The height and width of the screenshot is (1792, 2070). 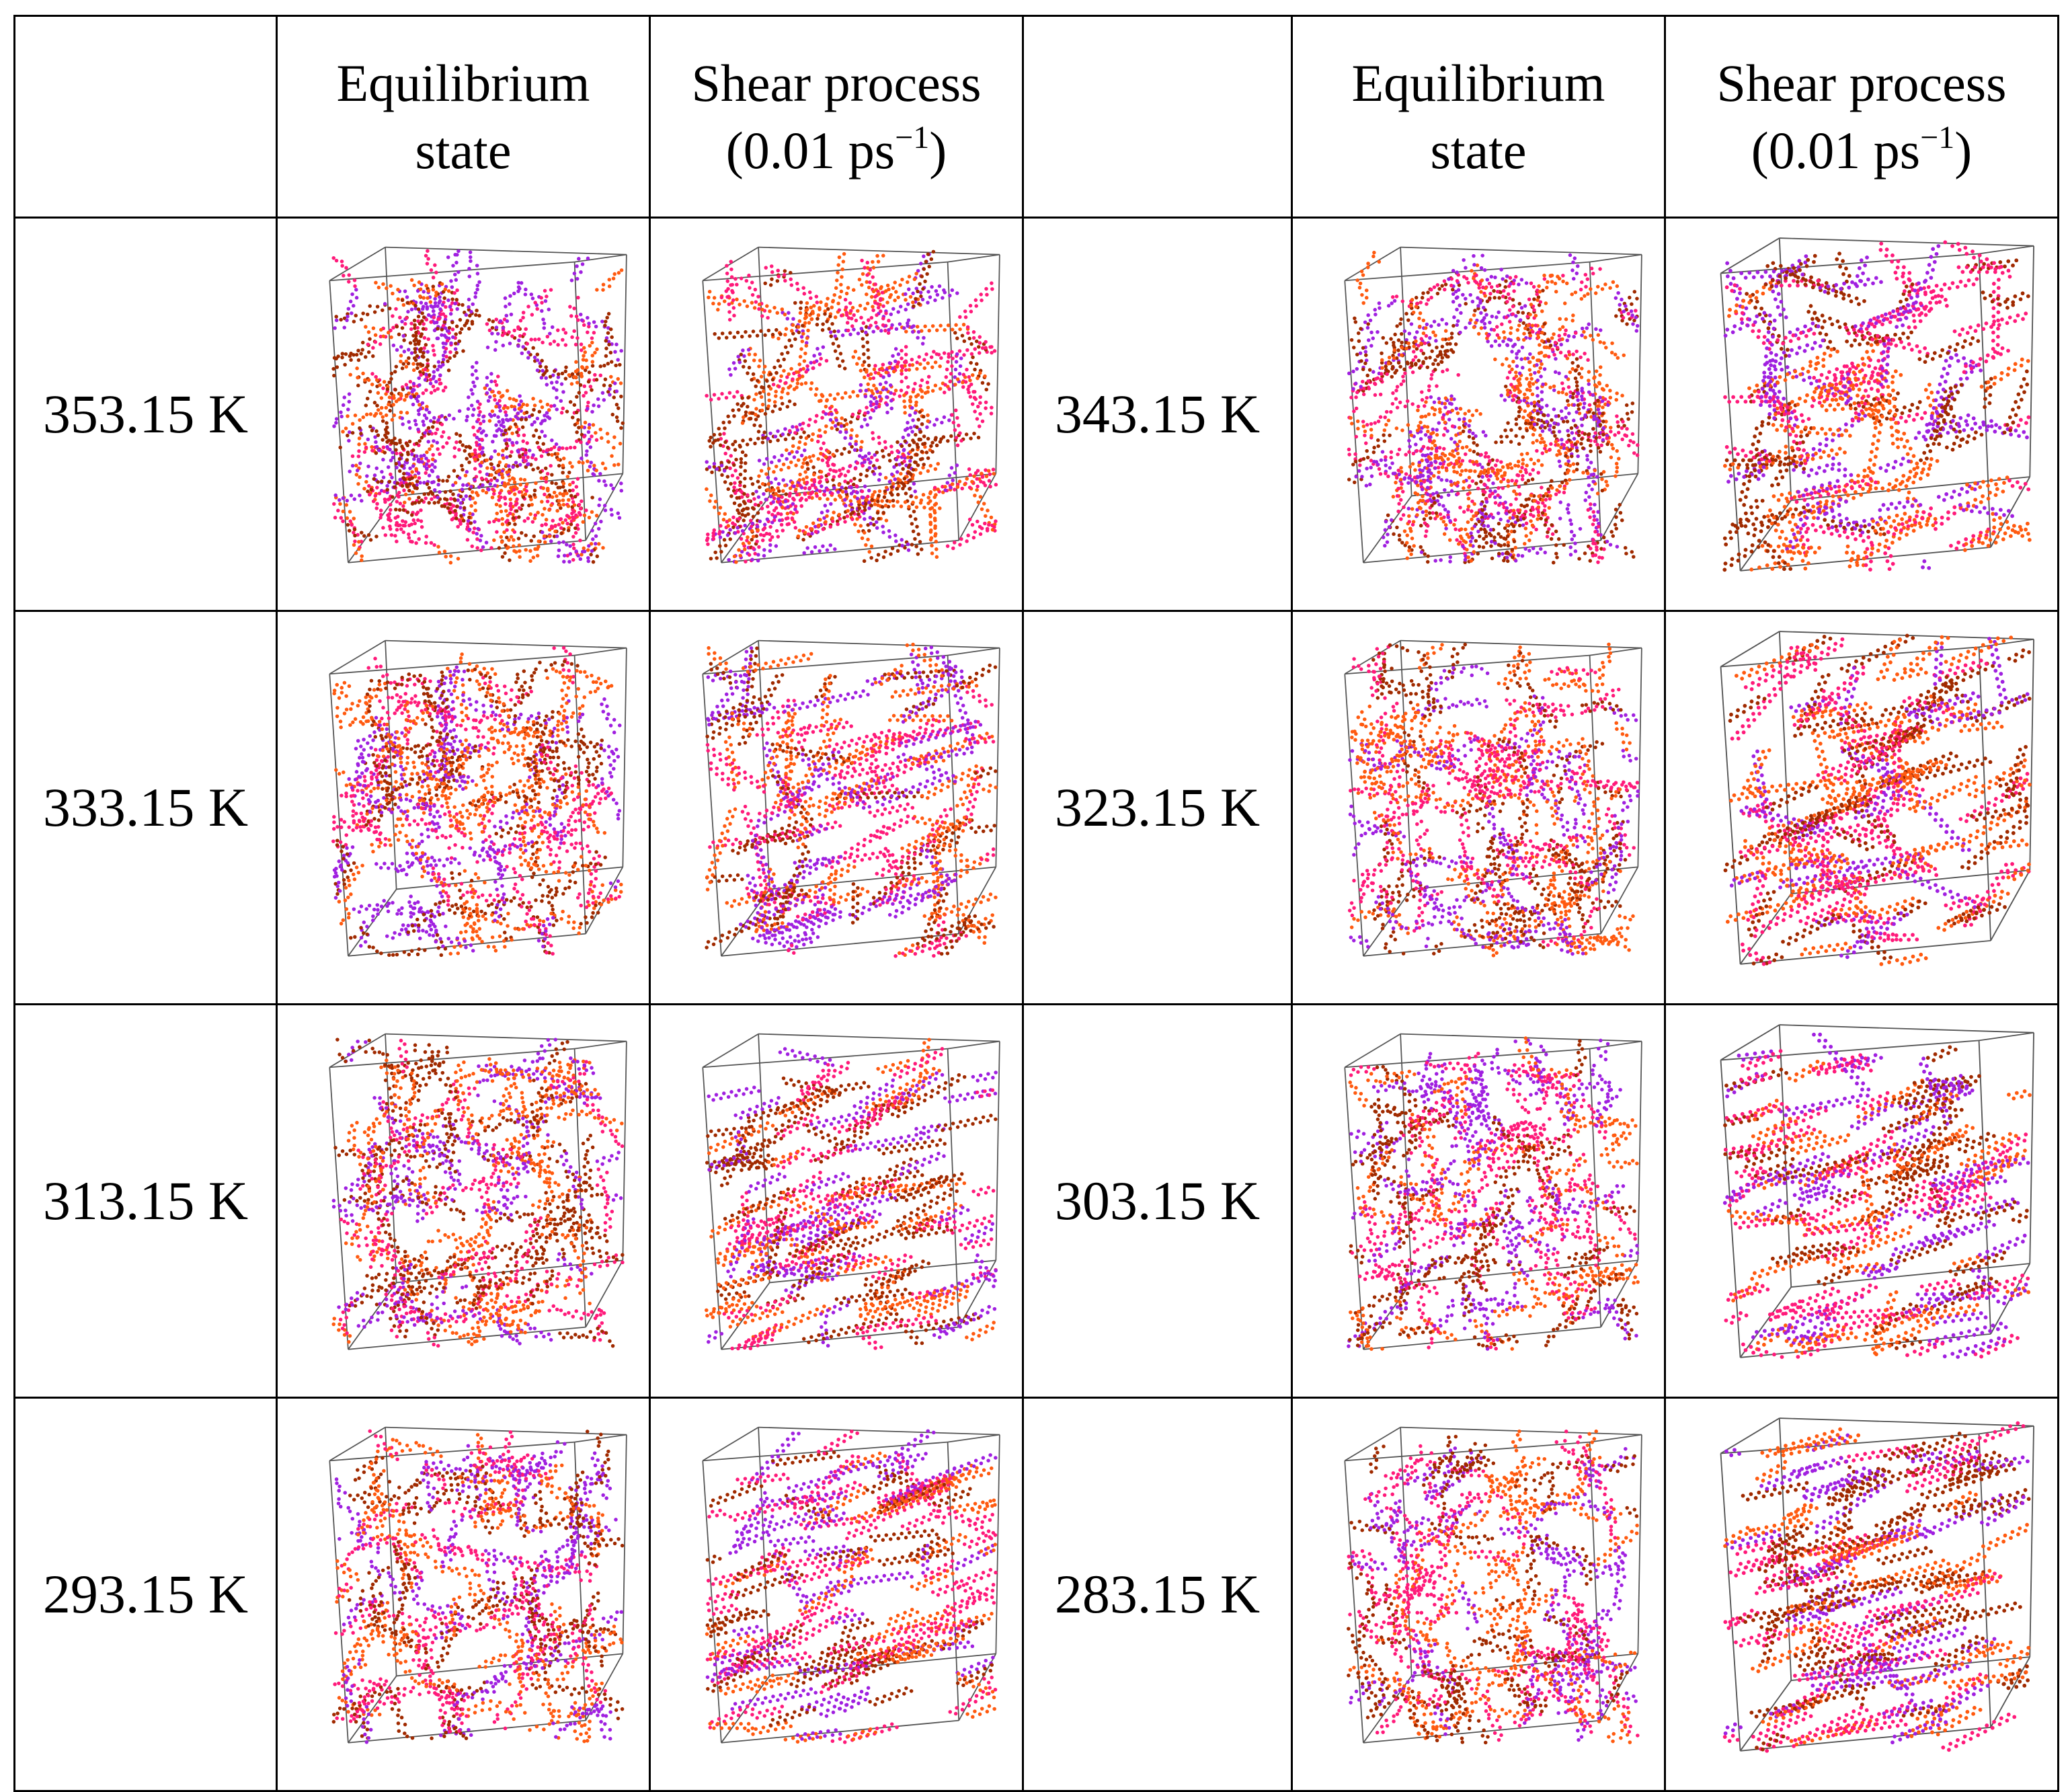 I want to click on temperature-label-right: 303.15 K, so click(x=1157, y=1201).